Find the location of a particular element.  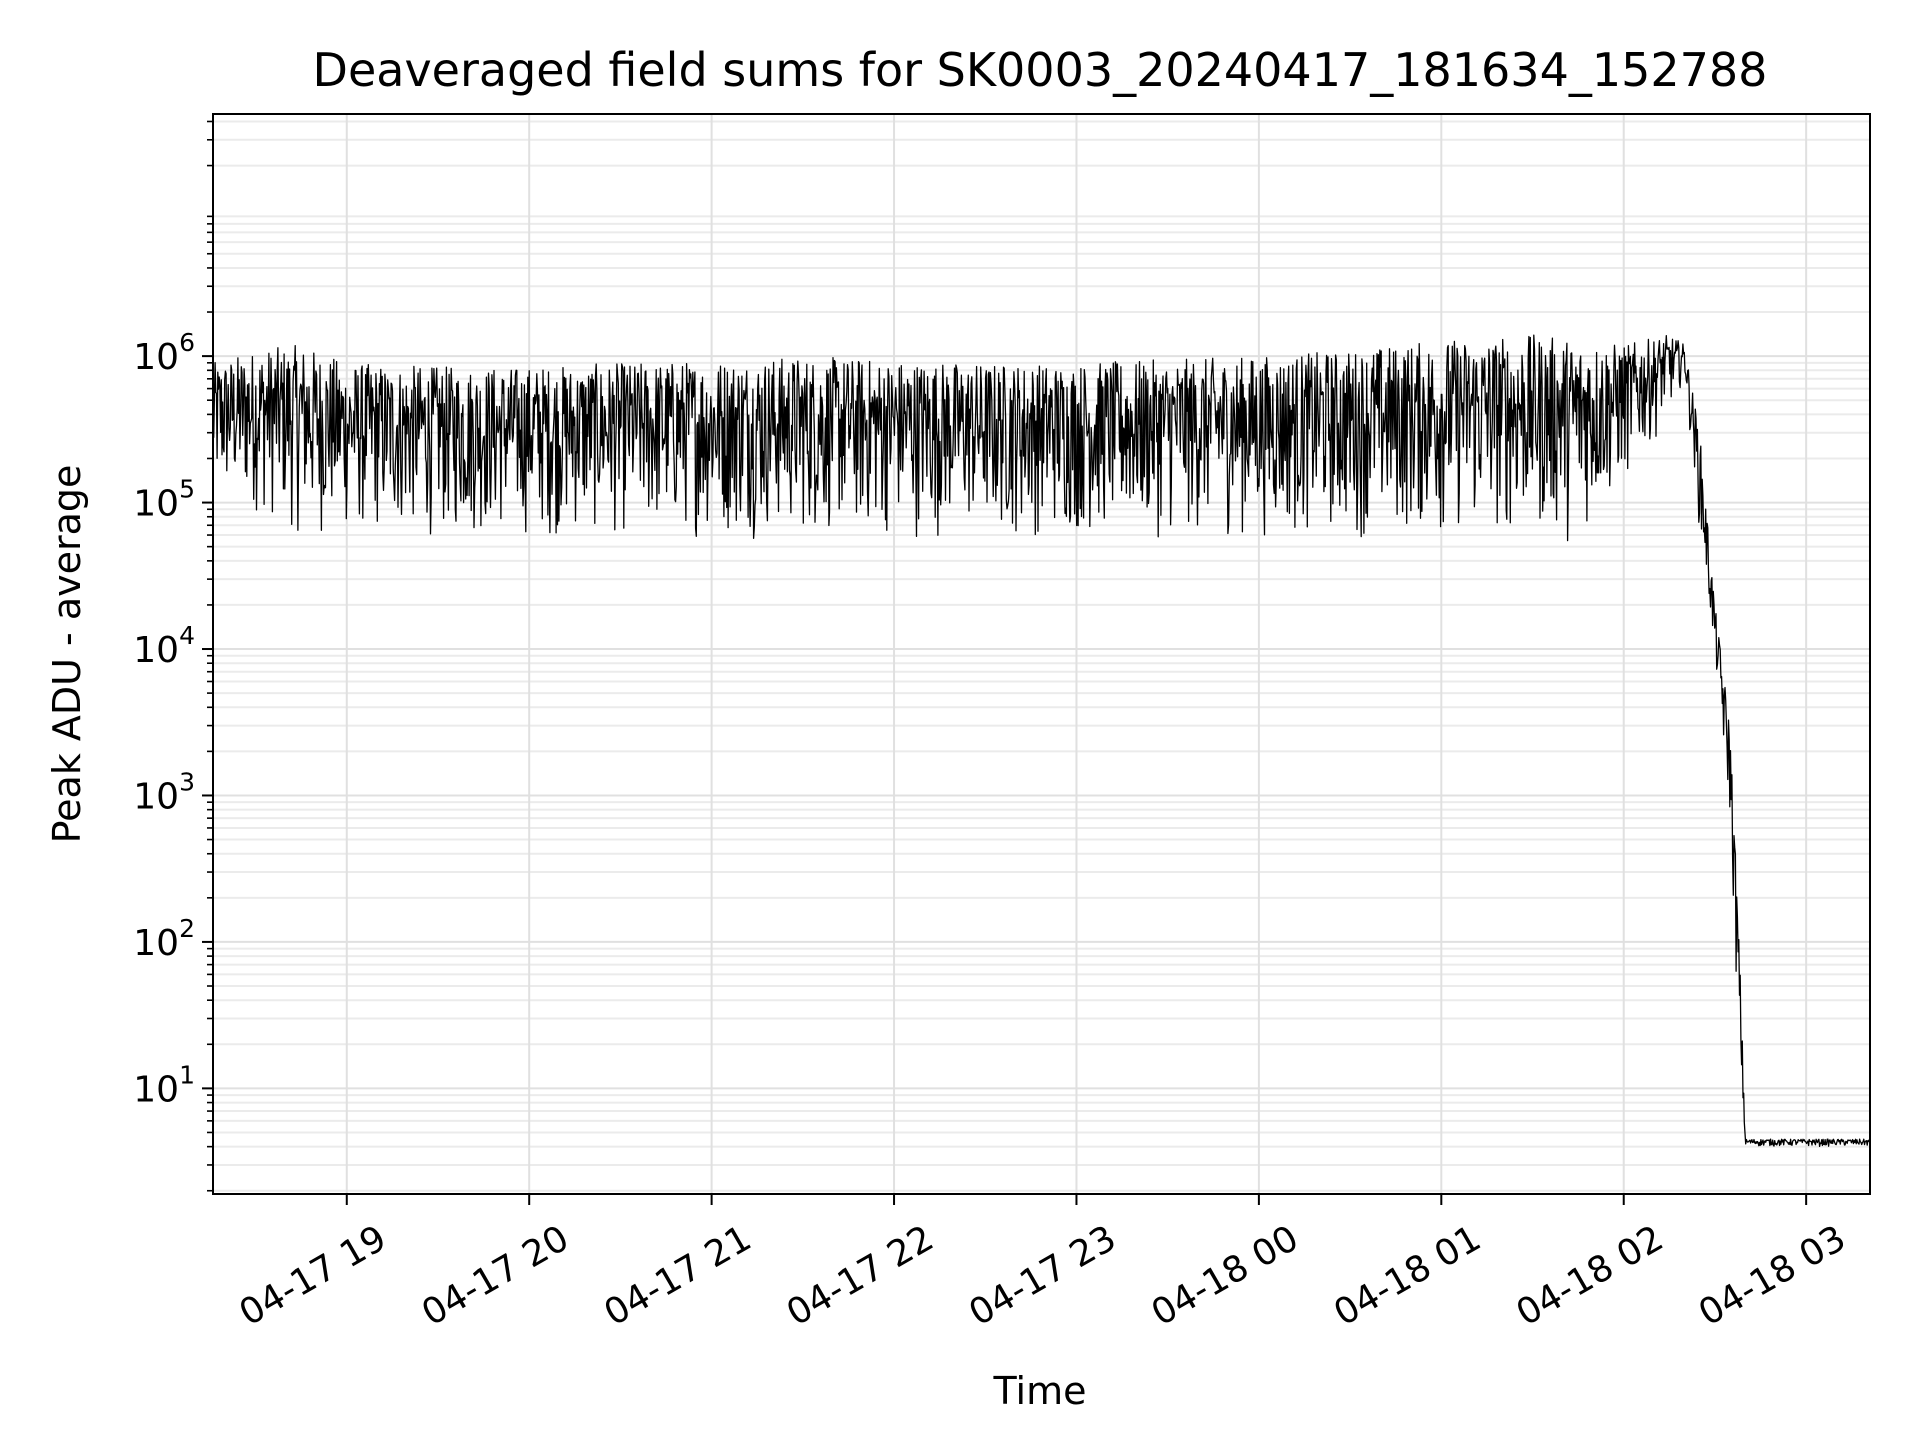

y-tick-exponent: 5 is located at coordinates (187, 489).